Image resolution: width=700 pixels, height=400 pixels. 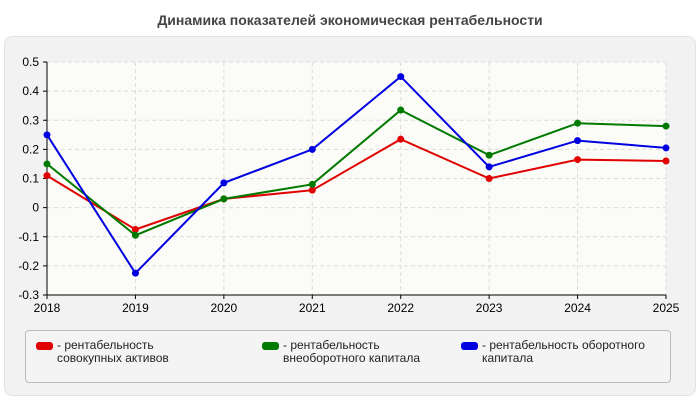 I want to click on x-tick-label: 2024, so click(x=577, y=308).